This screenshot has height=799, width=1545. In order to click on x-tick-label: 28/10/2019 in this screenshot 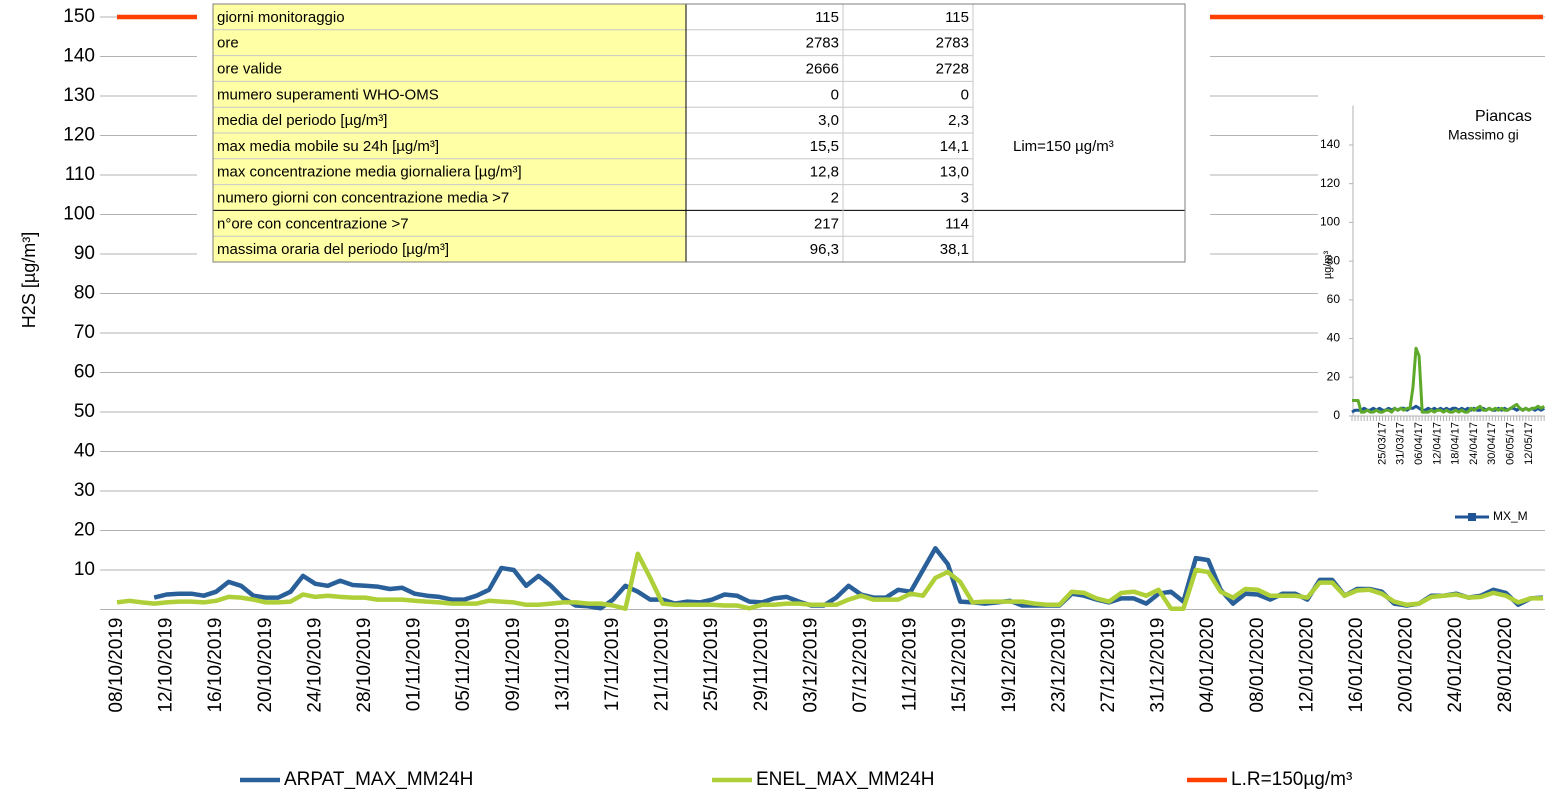, I will do `click(364, 665)`.